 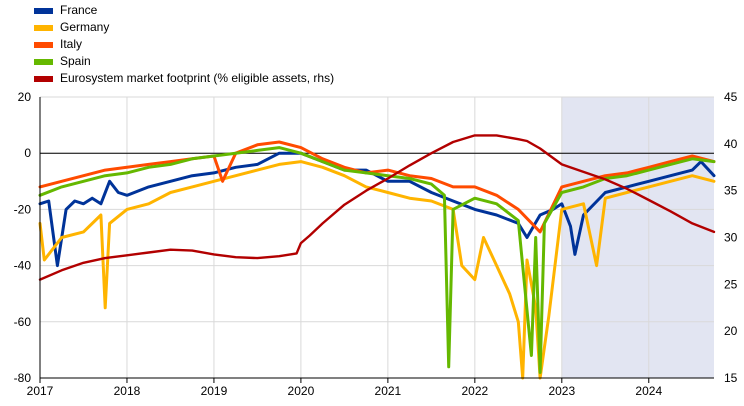 I want to click on x-tick-label: 2018, so click(x=127, y=391).